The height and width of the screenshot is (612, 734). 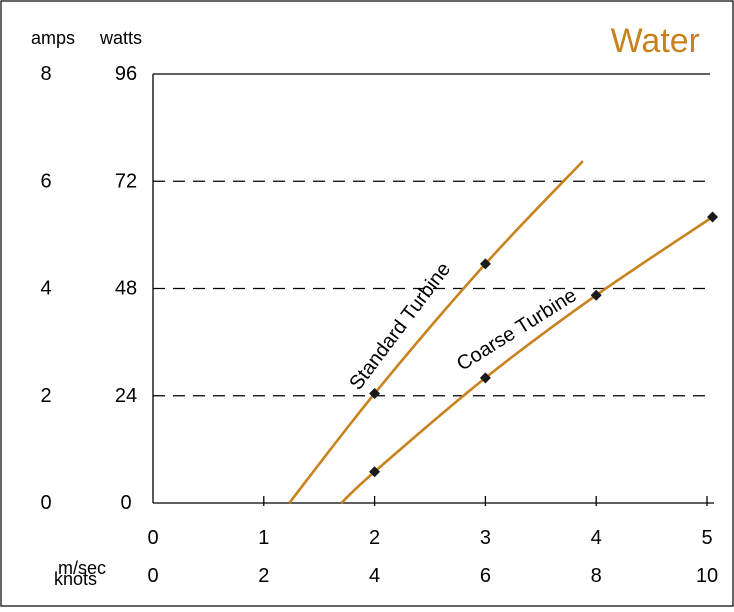 I want to click on y-right-tick-label: 96, so click(x=126, y=74).